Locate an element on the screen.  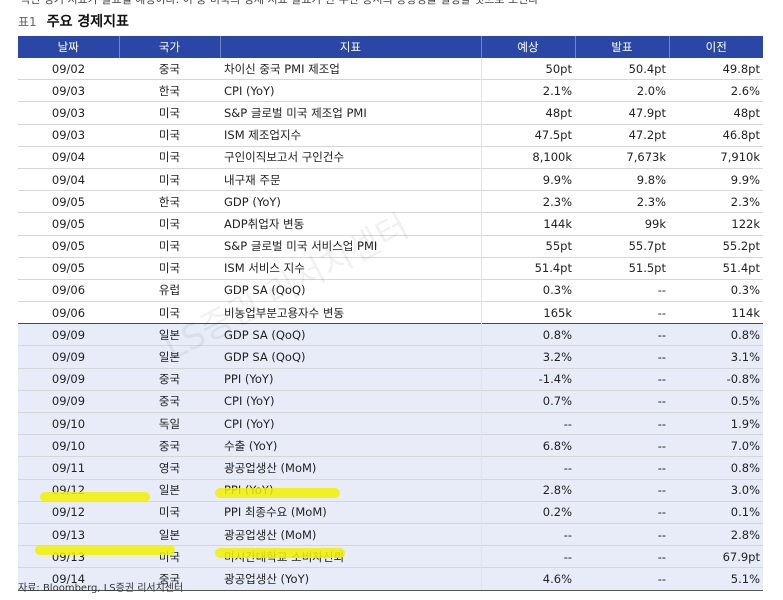
forecast-cell: 8,100k is located at coordinates (527, 157).